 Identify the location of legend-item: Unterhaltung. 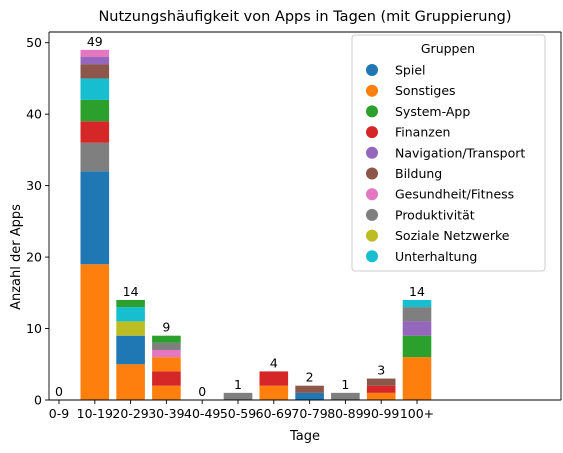
(421, 256).